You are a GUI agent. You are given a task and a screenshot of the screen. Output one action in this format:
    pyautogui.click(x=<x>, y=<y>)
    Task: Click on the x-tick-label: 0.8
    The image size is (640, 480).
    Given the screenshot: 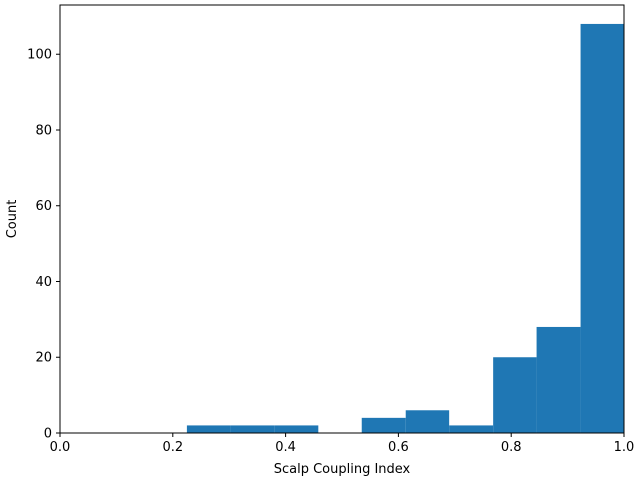 What is the action you would take?
    pyautogui.click(x=511, y=447)
    